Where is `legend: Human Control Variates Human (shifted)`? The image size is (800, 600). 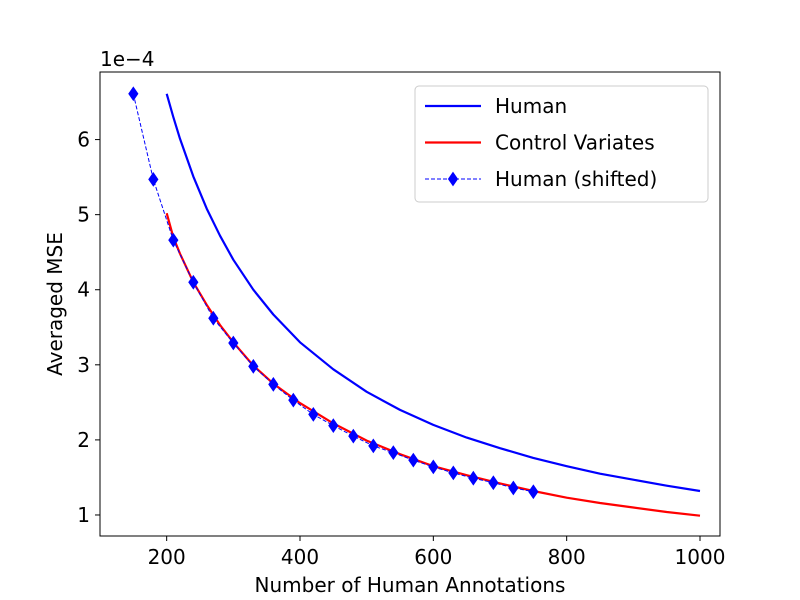 legend: Human Control Variates Human (shifted) is located at coordinates (561, 144).